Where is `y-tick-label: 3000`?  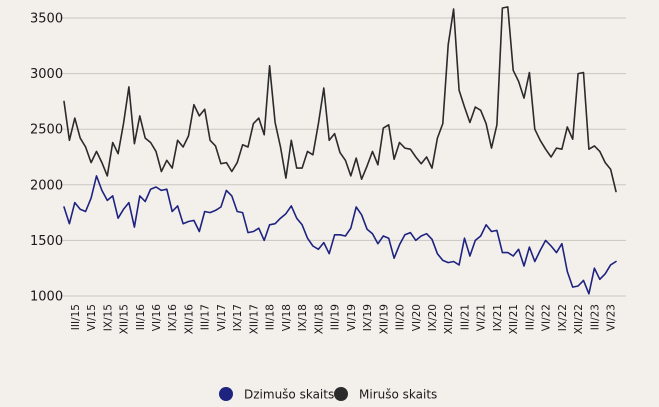
y-tick-label: 3000 is located at coordinates (46, 74).